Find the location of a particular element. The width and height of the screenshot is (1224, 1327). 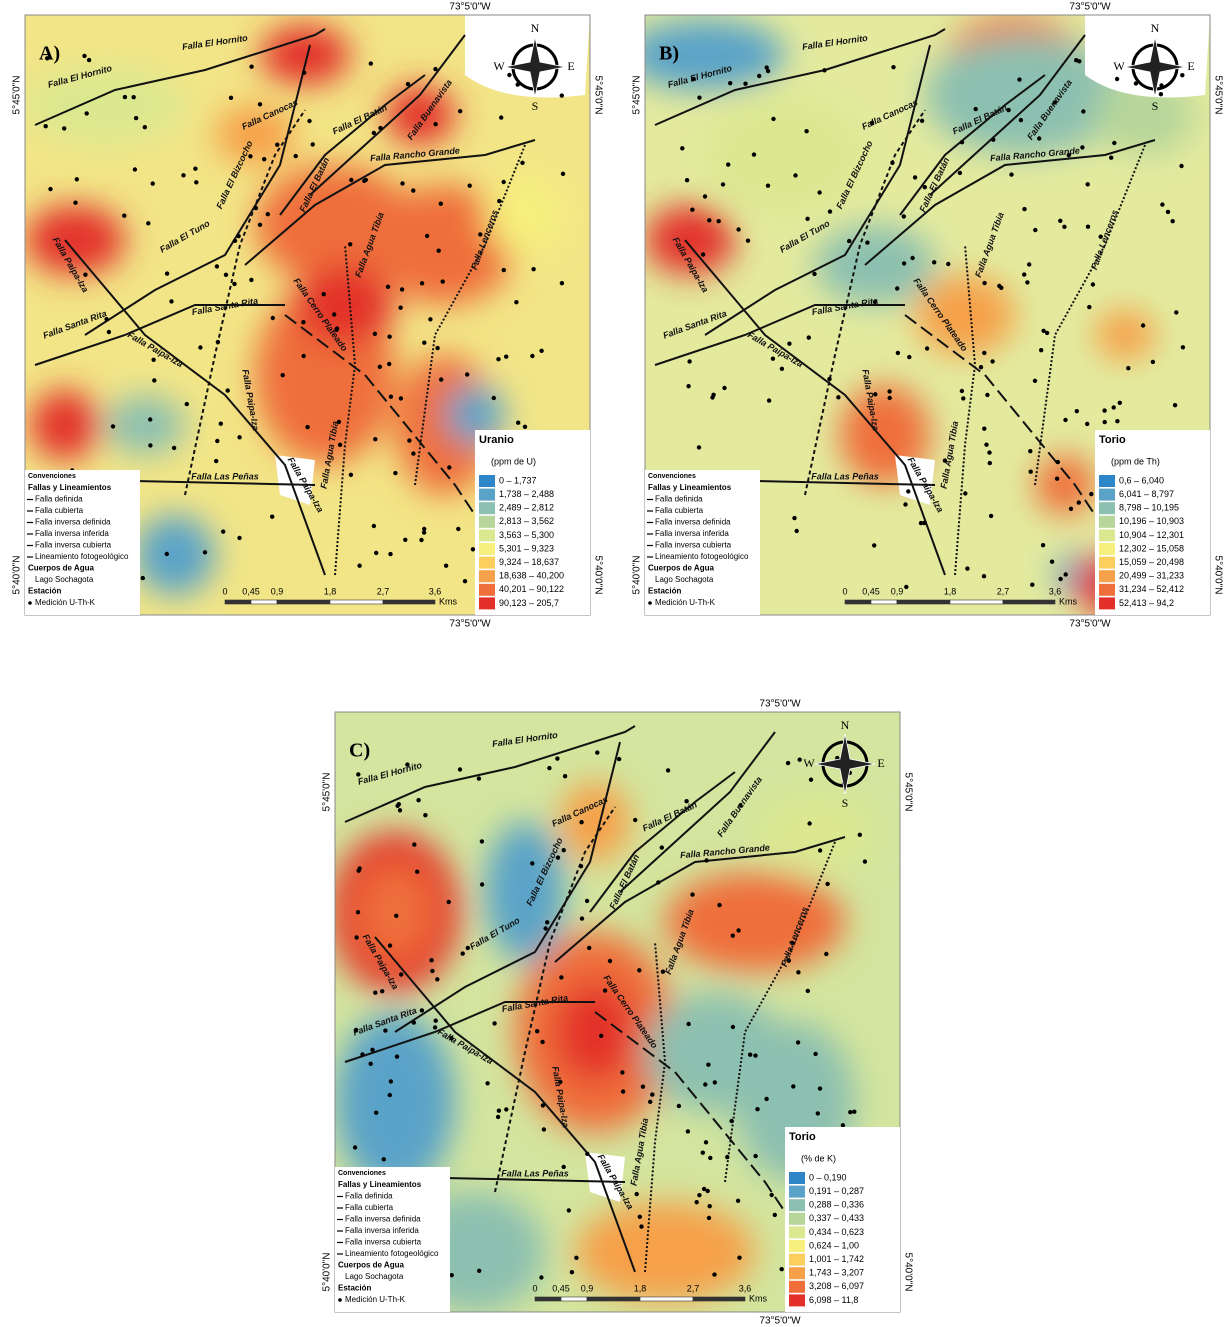

conventions-heading: Estación is located at coordinates (44, 591).